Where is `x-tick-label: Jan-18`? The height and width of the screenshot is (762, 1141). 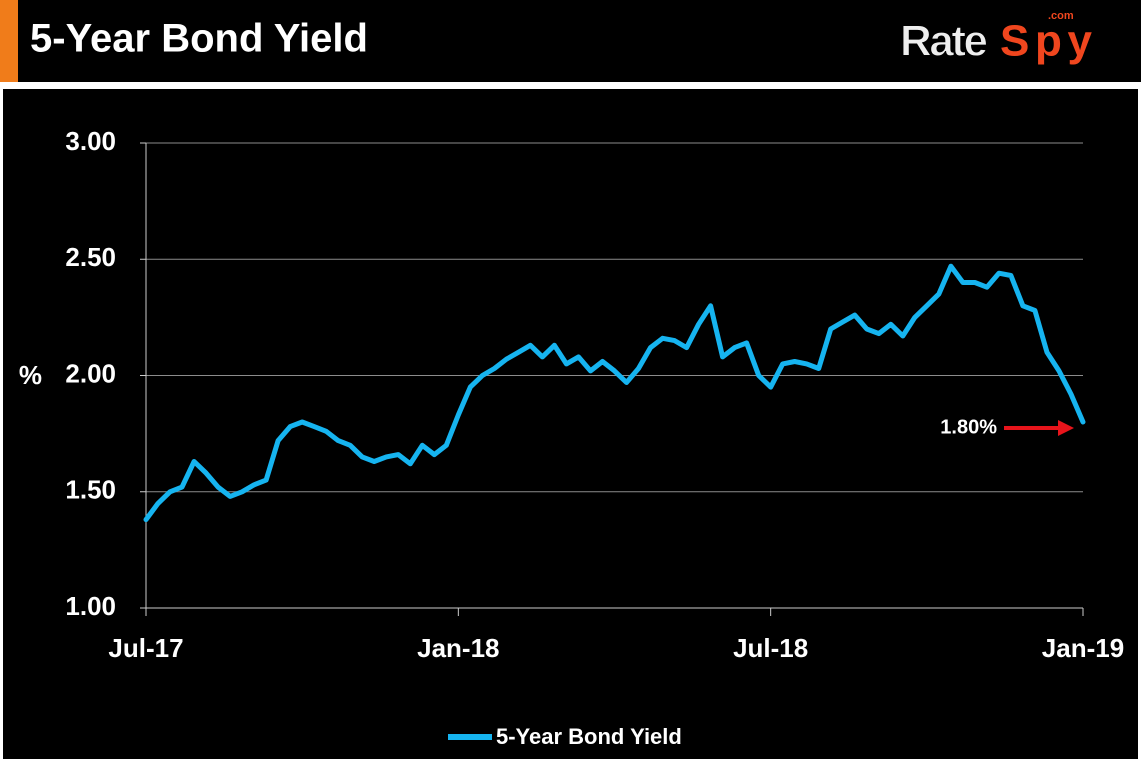
x-tick-label: Jan-18 is located at coordinates (458, 648).